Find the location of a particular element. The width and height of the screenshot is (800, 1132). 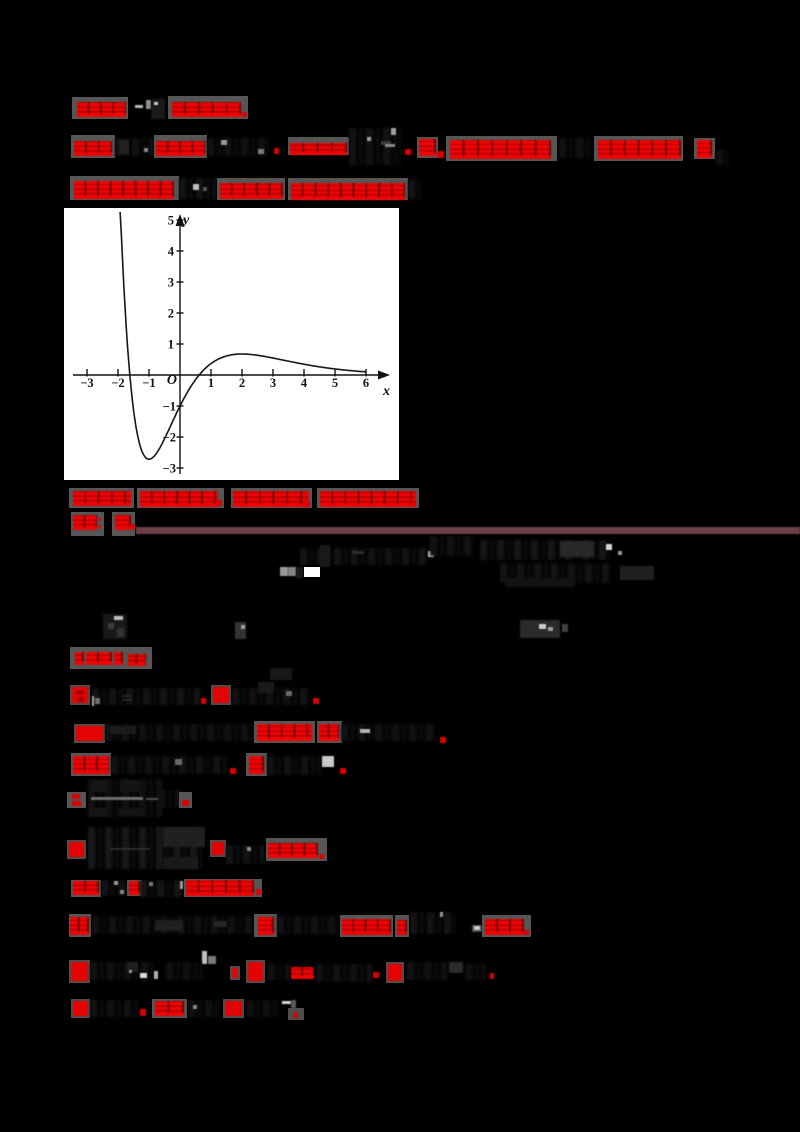

svg-text: O is located at coordinates (172, 380).